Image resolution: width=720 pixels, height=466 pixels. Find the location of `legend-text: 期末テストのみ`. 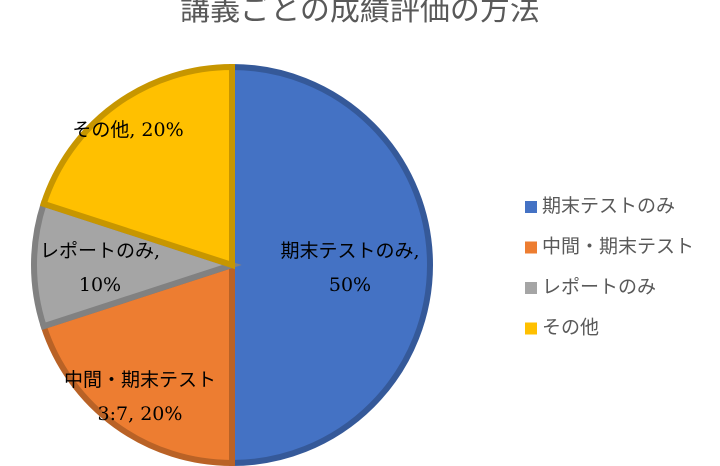

legend-text: 期末テストのみ is located at coordinates (608, 206).